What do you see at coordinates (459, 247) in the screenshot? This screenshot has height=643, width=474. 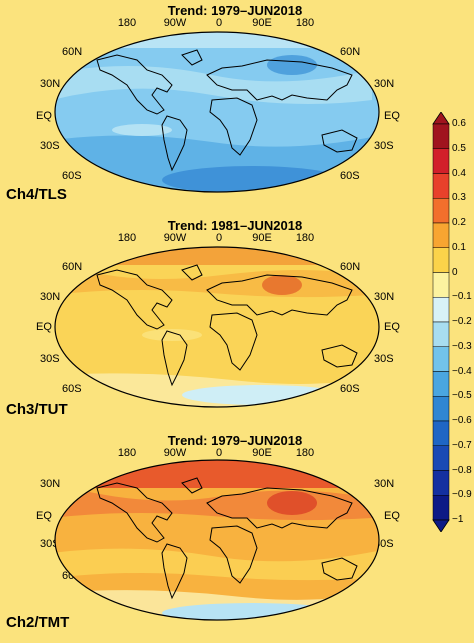 I see `colorbar-tick-label: 0.1` at bounding box center [459, 247].